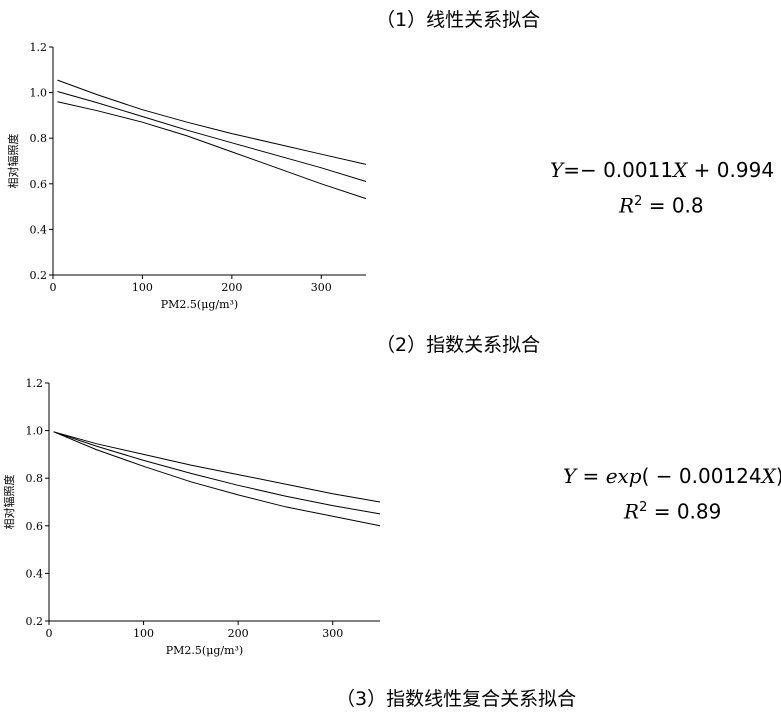 The width and height of the screenshot is (781, 718). What do you see at coordinates (204, 650) in the screenshot?
I see `x-axis-title: PM2.5(μg/m³)` at bounding box center [204, 650].